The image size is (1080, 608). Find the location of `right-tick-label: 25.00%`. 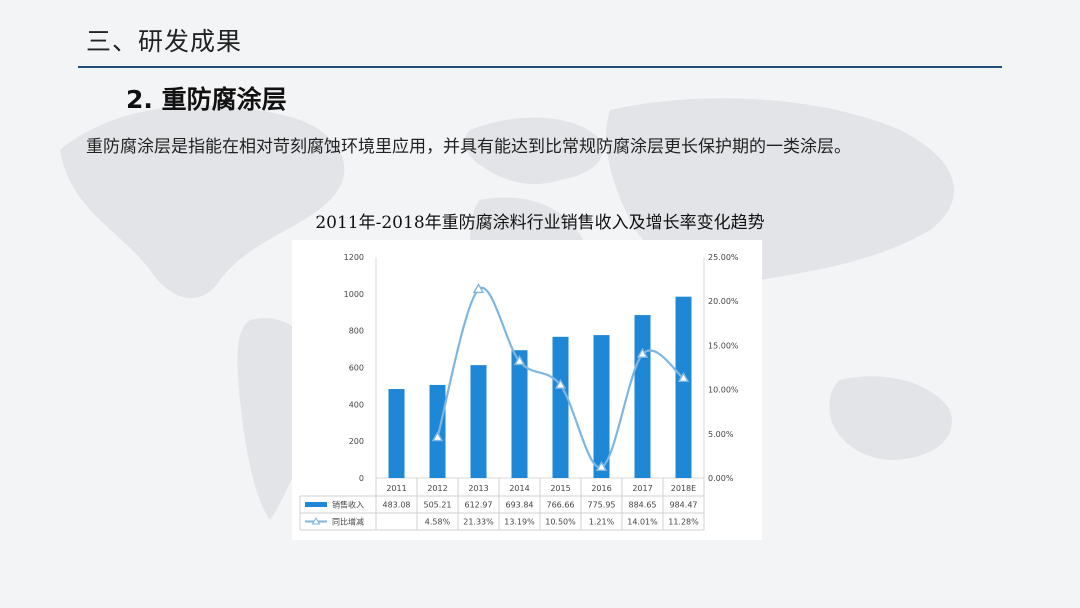

right-tick-label: 25.00% is located at coordinates (723, 257).